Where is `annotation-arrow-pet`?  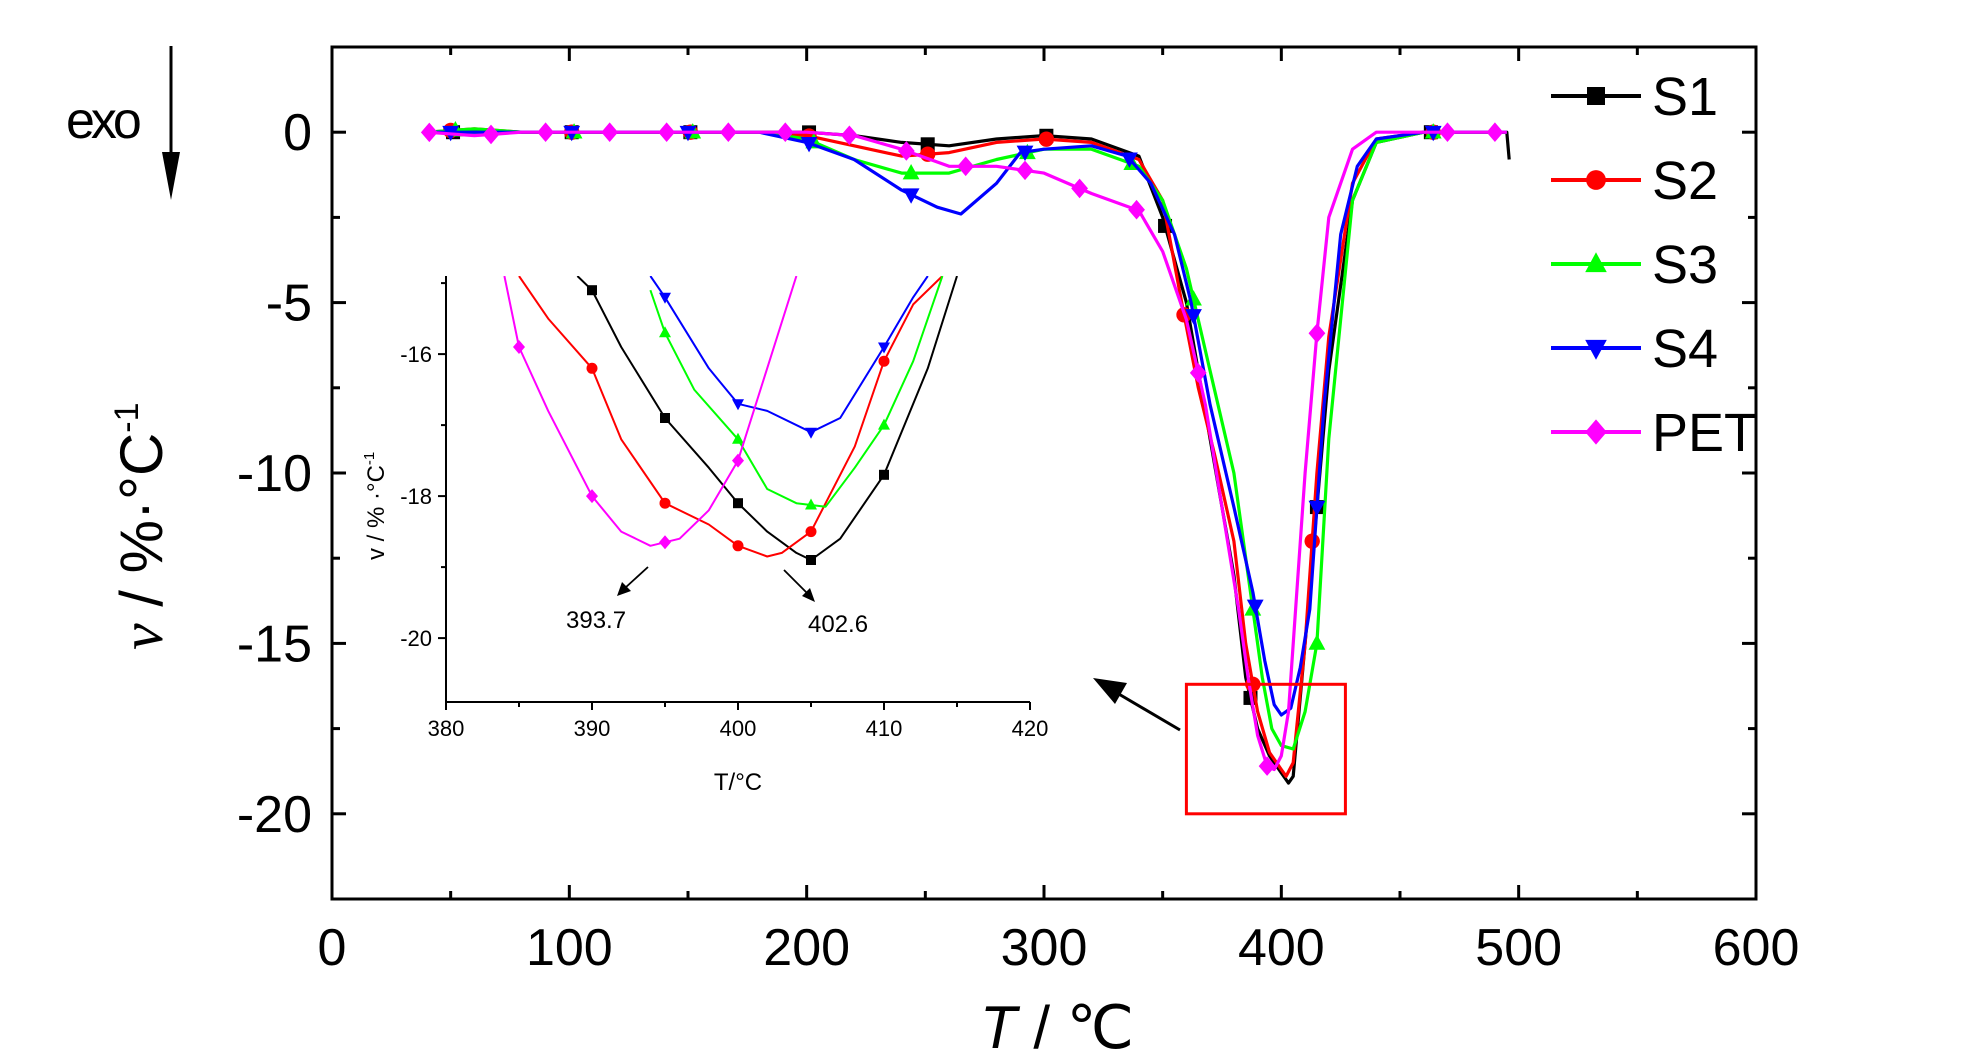 annotation-arrow-pet is located at coordinates (636, 577).